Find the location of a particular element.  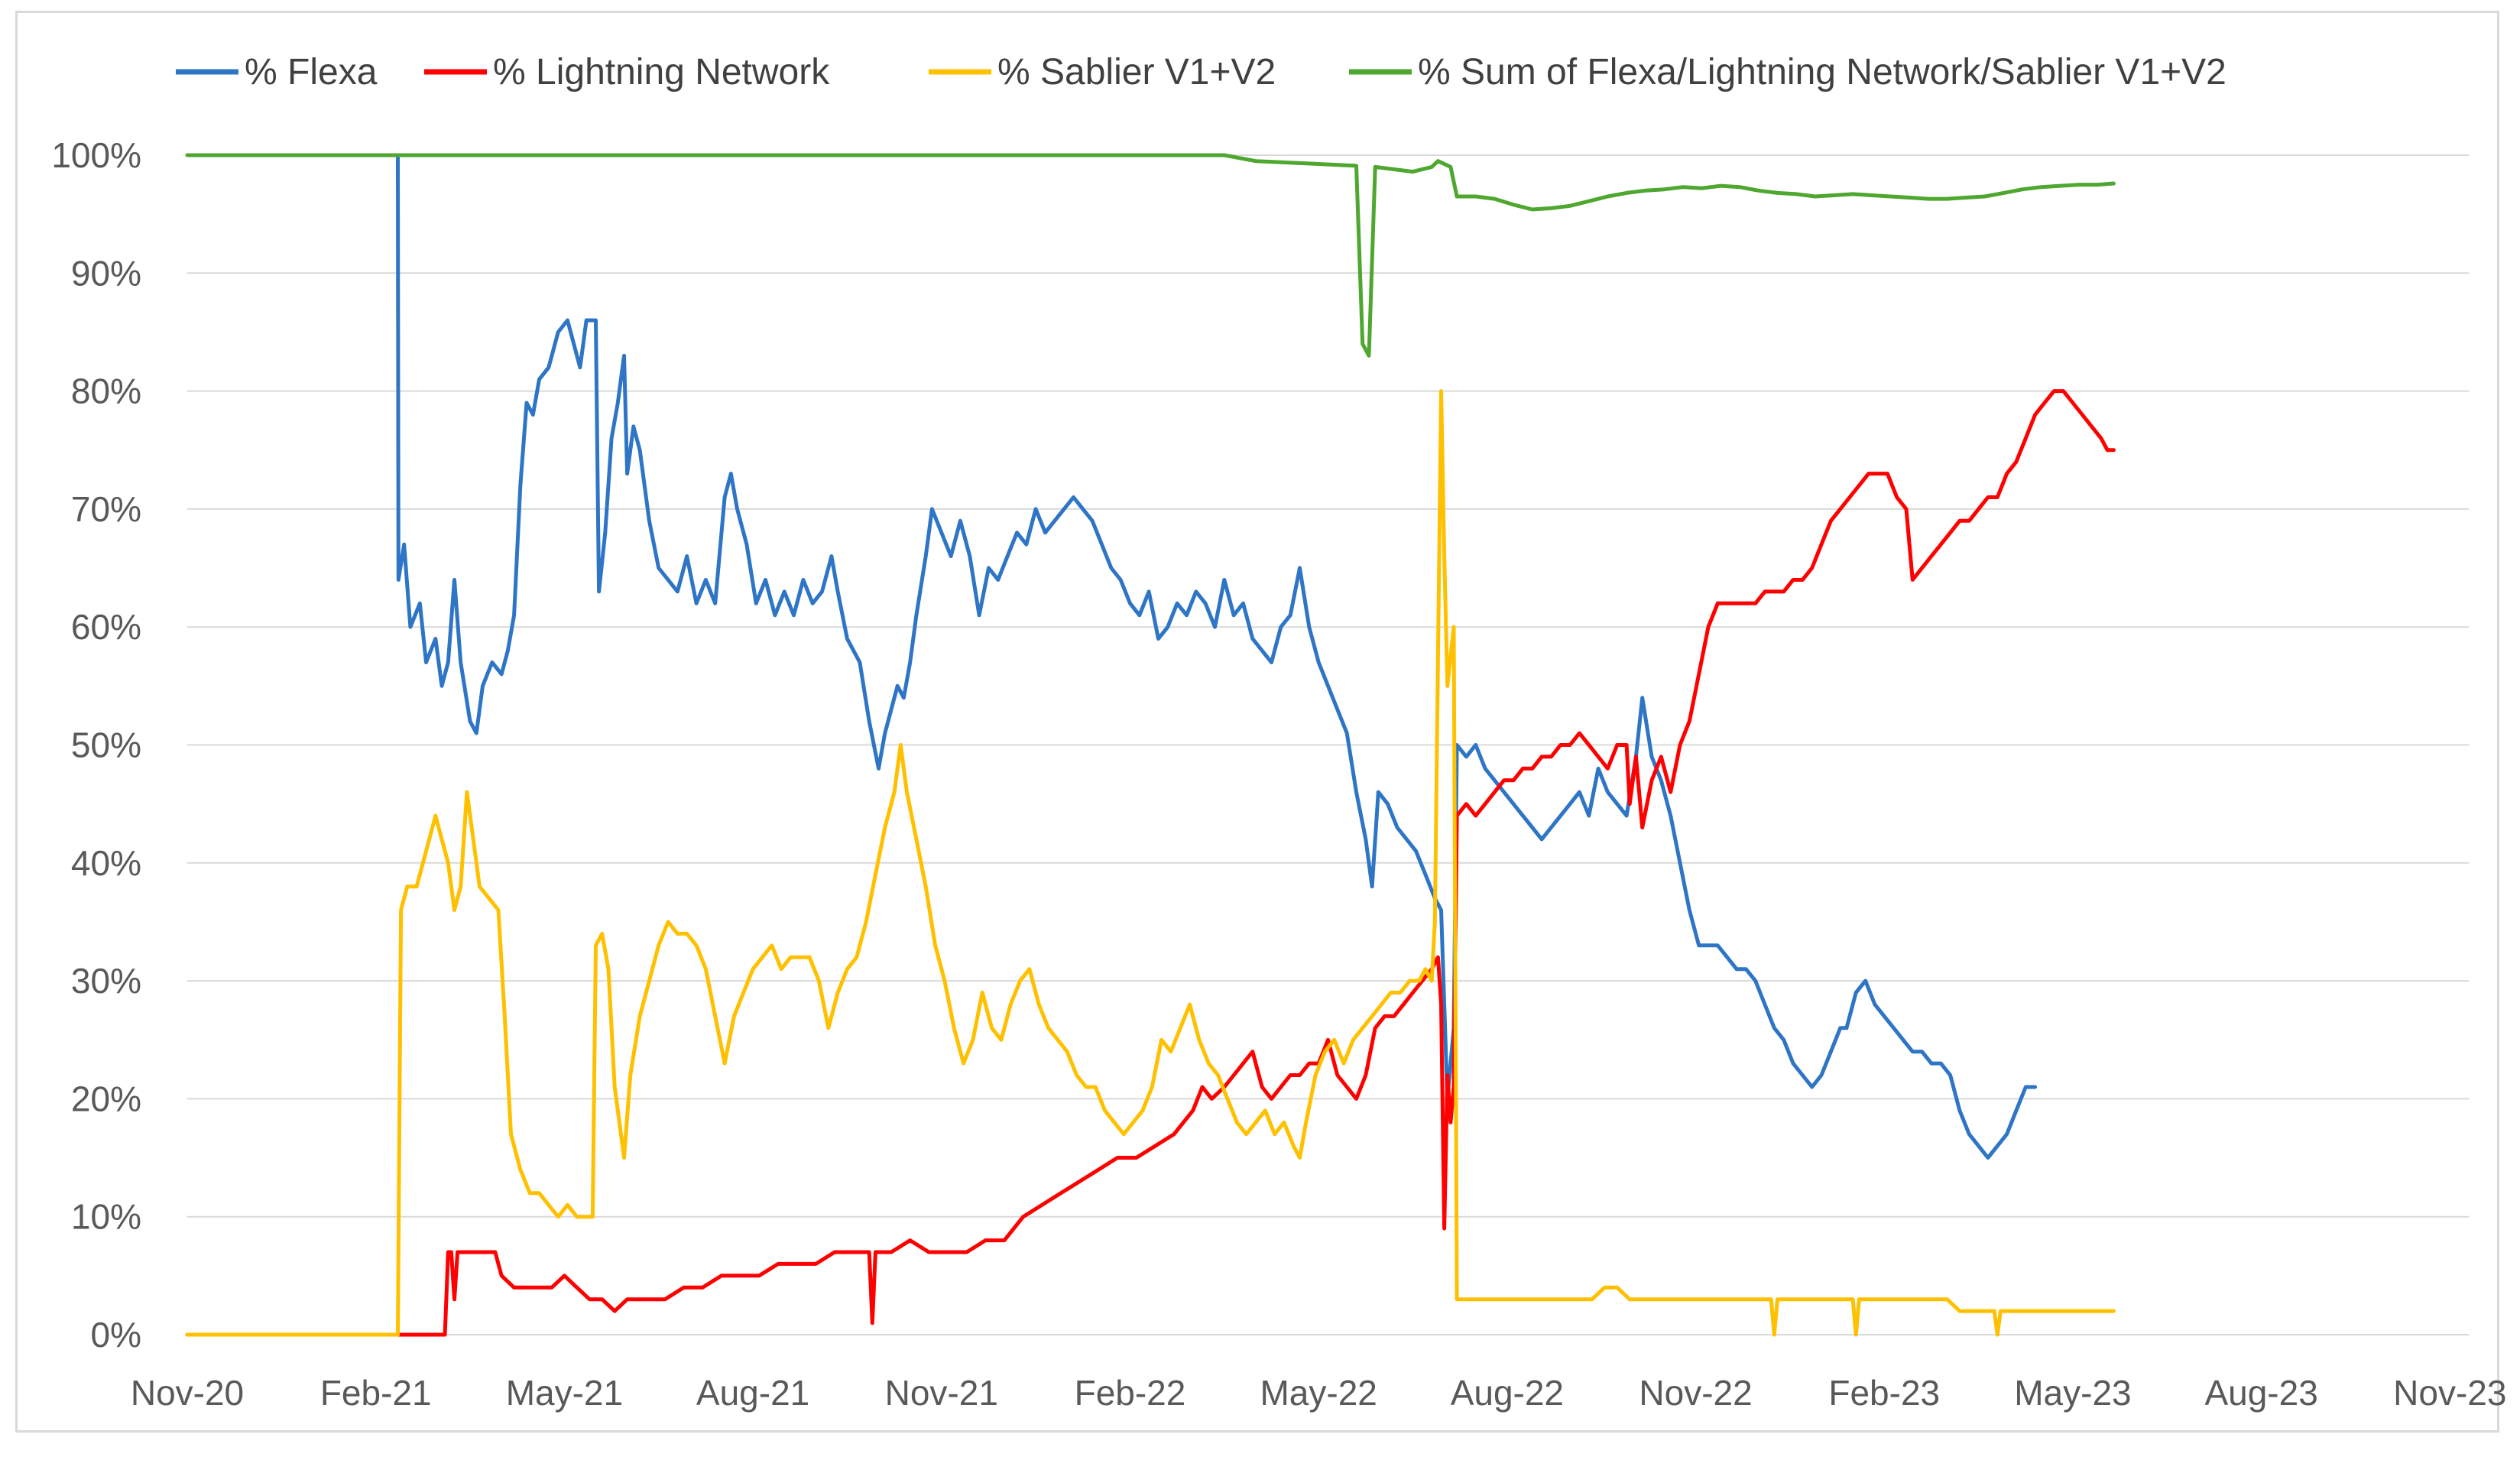

y-tick-label: 40% is located at coordinates (106, 863).